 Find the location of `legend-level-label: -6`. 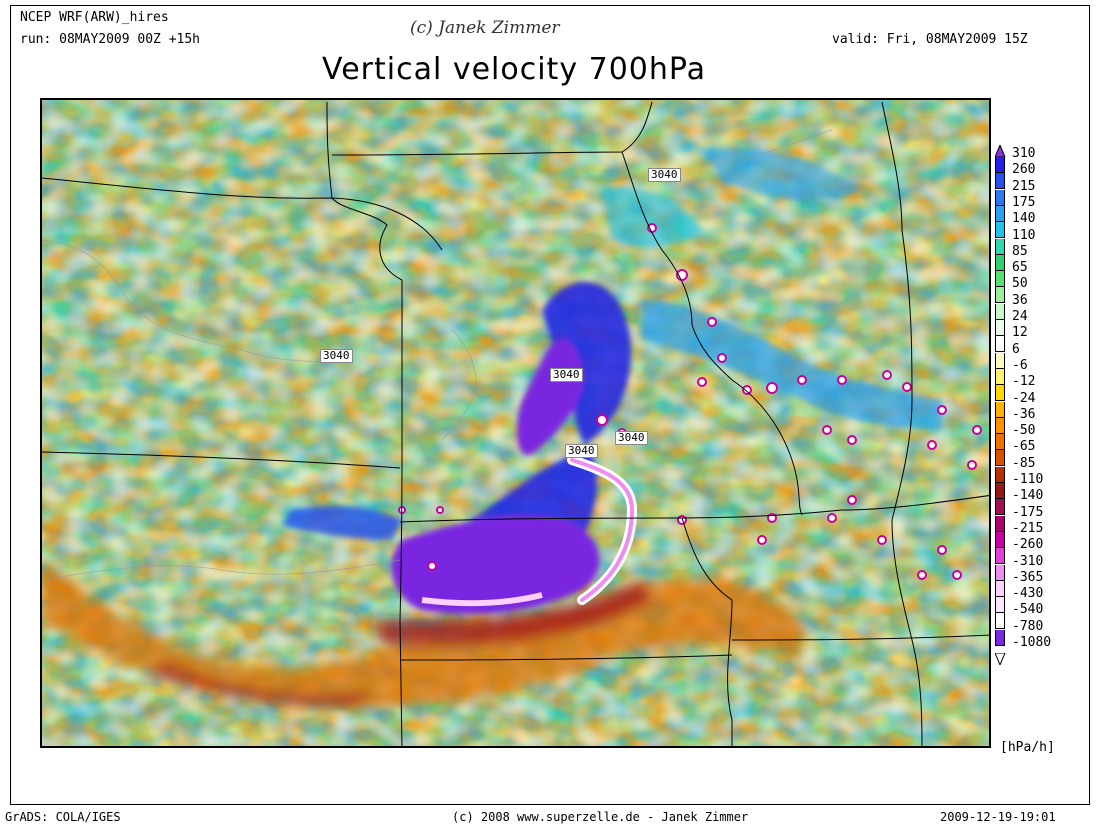

legend-level-label: -6 is located at coordinates (1020, 365).